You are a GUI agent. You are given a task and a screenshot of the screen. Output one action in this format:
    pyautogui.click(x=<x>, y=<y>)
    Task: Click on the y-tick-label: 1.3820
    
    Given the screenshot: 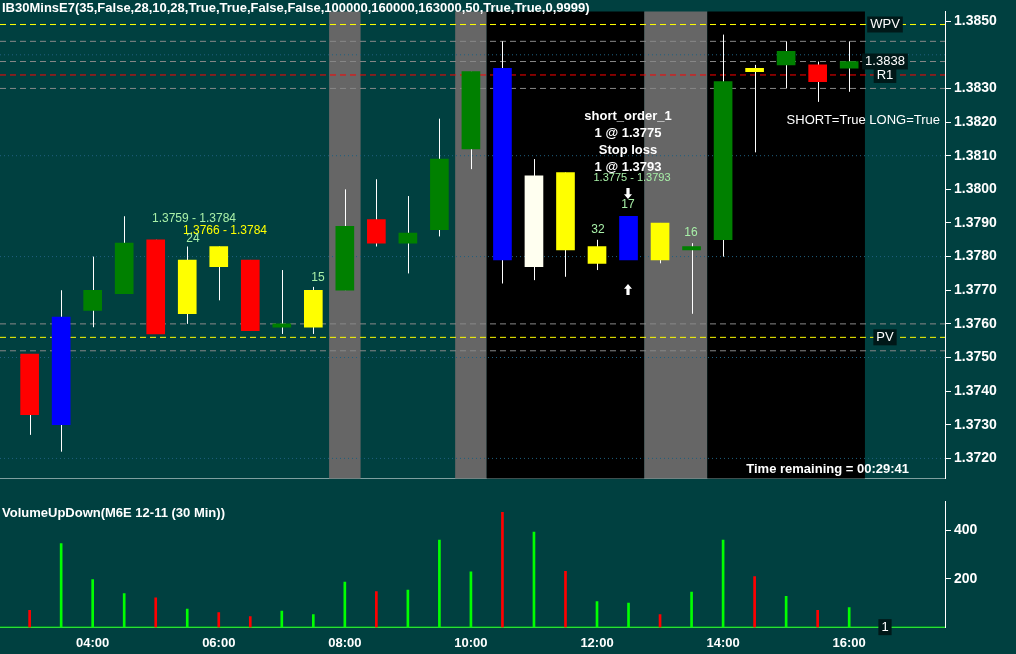 What is the action you would take?
    pyautogui.click(x=976, y=120)
    